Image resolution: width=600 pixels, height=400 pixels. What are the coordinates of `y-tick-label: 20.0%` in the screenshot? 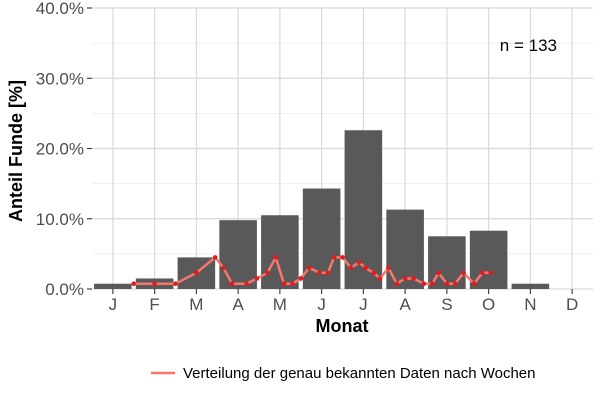 It's located at (60, 149).